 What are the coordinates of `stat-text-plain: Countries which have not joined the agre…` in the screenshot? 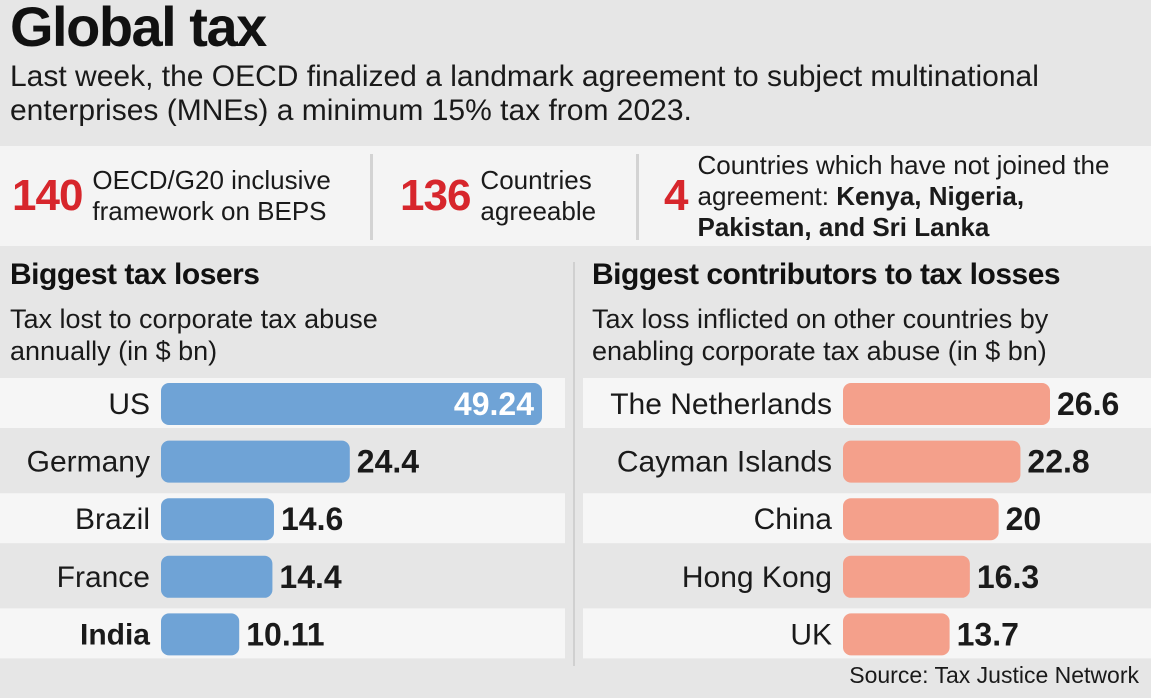 It's located at (903, 180).